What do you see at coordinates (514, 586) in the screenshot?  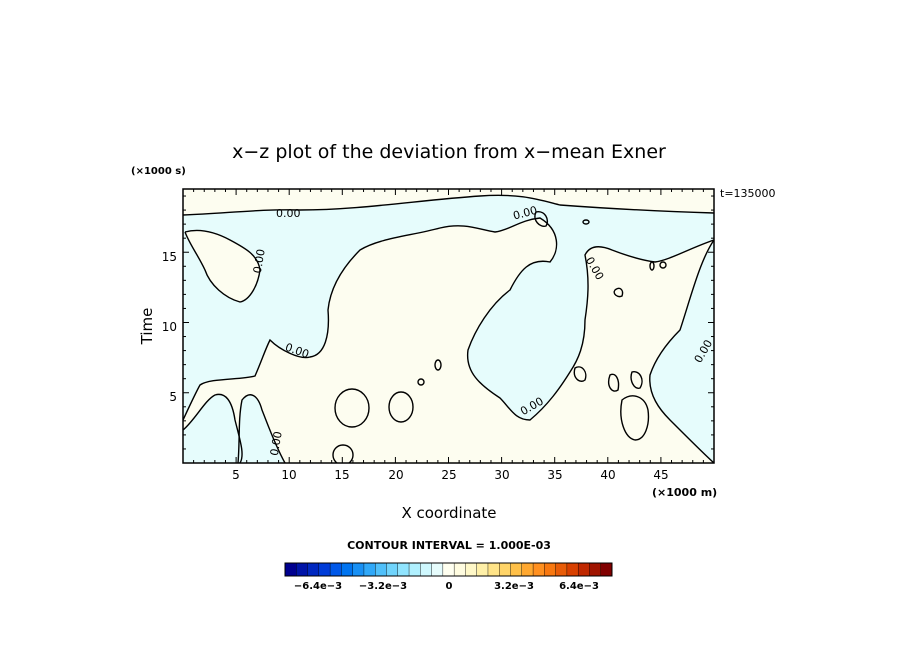 I see `colorbar-tick-label: 3.2e−3` at bounding box center [514, 586].